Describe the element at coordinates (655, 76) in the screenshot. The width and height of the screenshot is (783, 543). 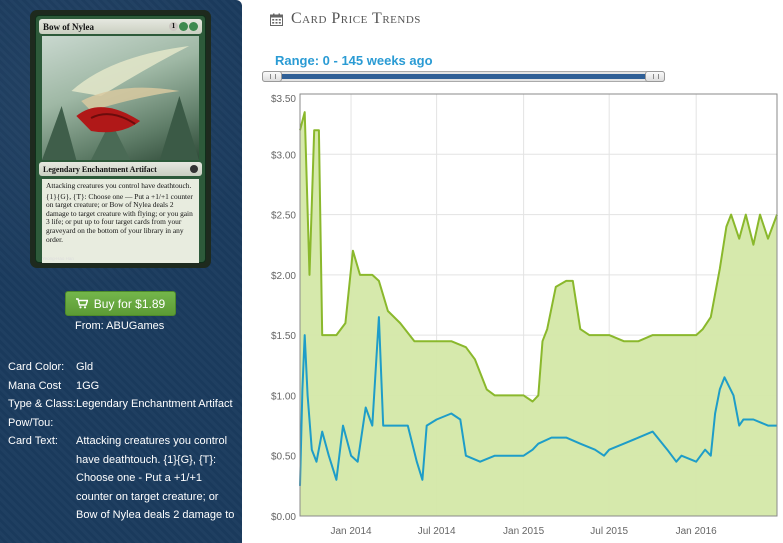
I see `range-slider-handle-high` at that location.